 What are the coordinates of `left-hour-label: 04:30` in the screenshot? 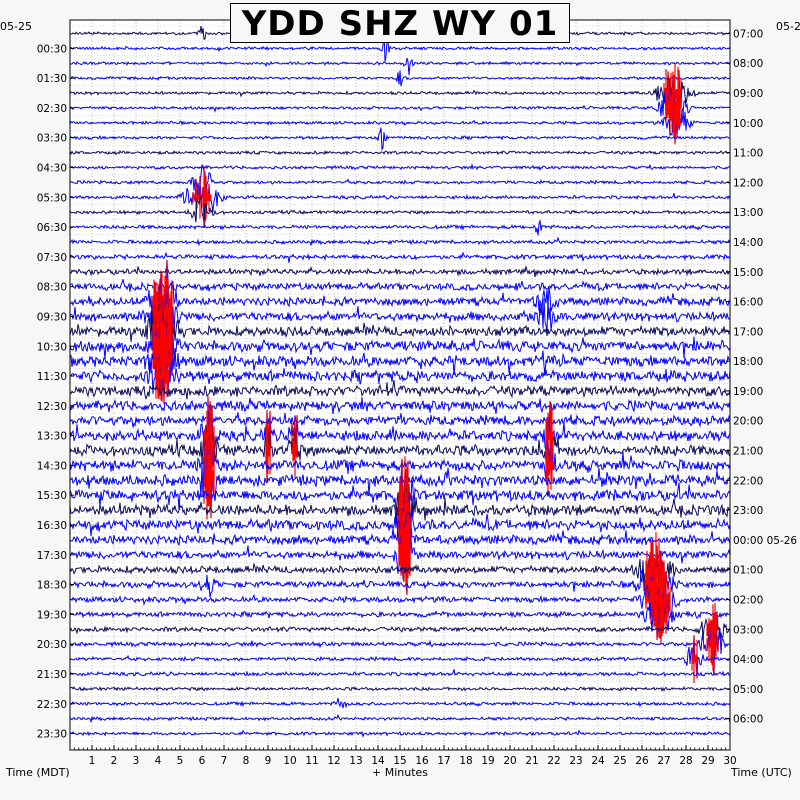 It's located at (52, 169).